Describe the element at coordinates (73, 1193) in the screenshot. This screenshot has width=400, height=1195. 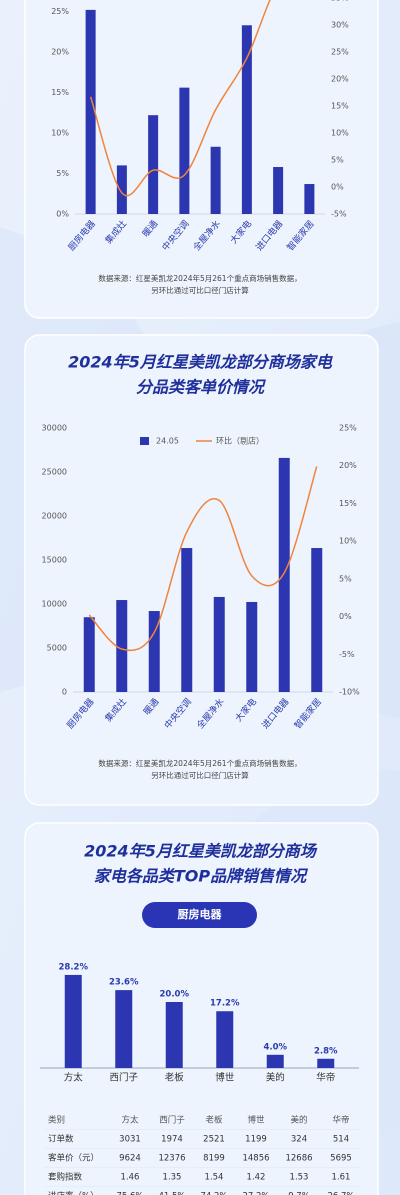
I see `table-cell: 进店率（%）` at that location.